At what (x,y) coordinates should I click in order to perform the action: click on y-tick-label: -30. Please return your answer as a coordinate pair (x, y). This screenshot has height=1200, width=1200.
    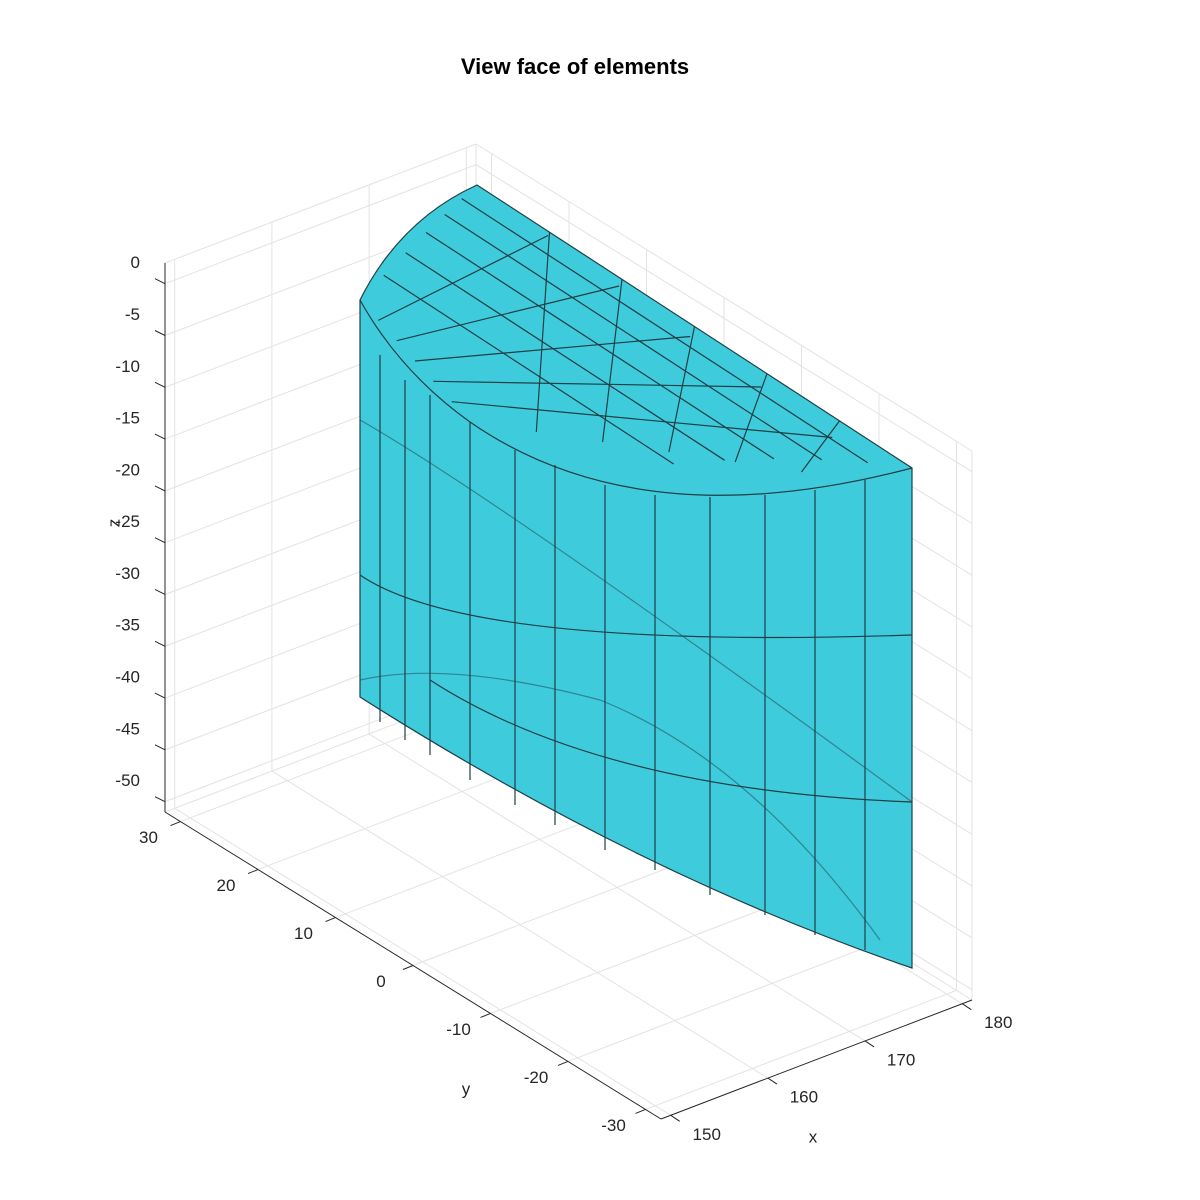
    Looking at the image, I should click on (613, 1125).